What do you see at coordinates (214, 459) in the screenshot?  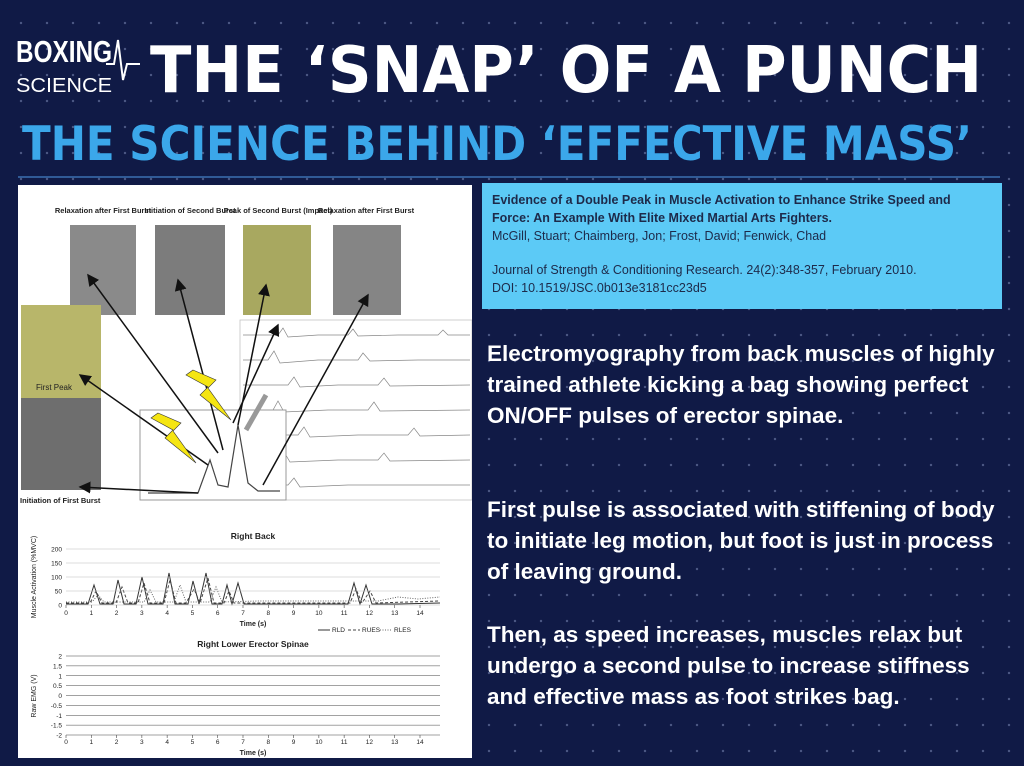 I see `inset-trace` at bounding box center [214, 459].